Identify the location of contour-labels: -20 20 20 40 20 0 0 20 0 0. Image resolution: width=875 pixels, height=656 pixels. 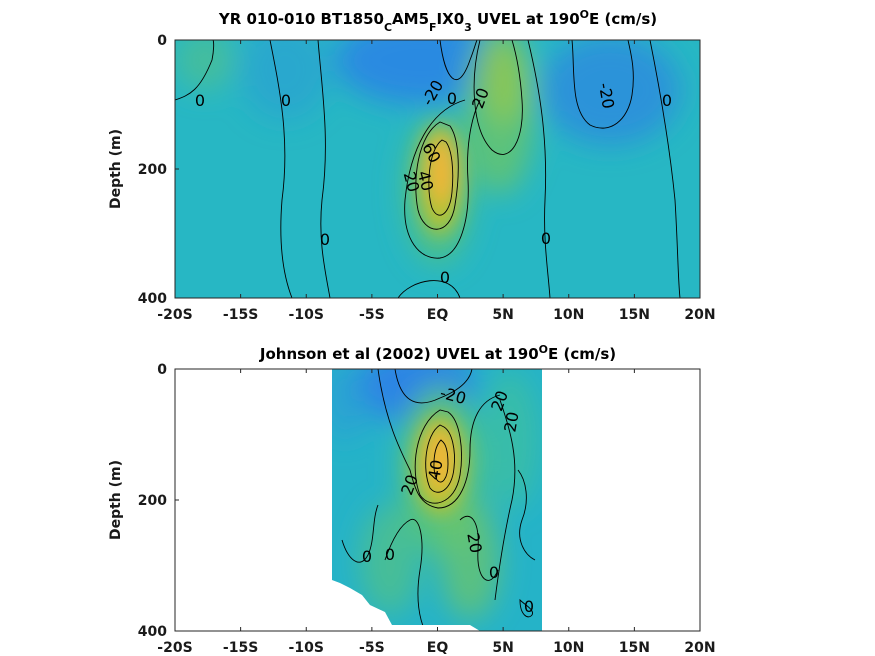
(448, 499).